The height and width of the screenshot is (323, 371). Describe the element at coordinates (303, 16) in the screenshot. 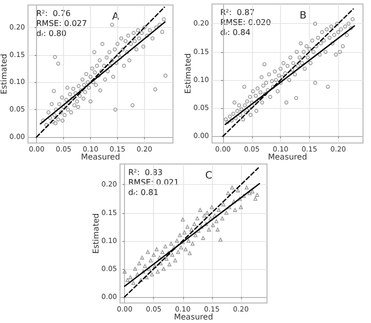

I see `text: B` at that location.